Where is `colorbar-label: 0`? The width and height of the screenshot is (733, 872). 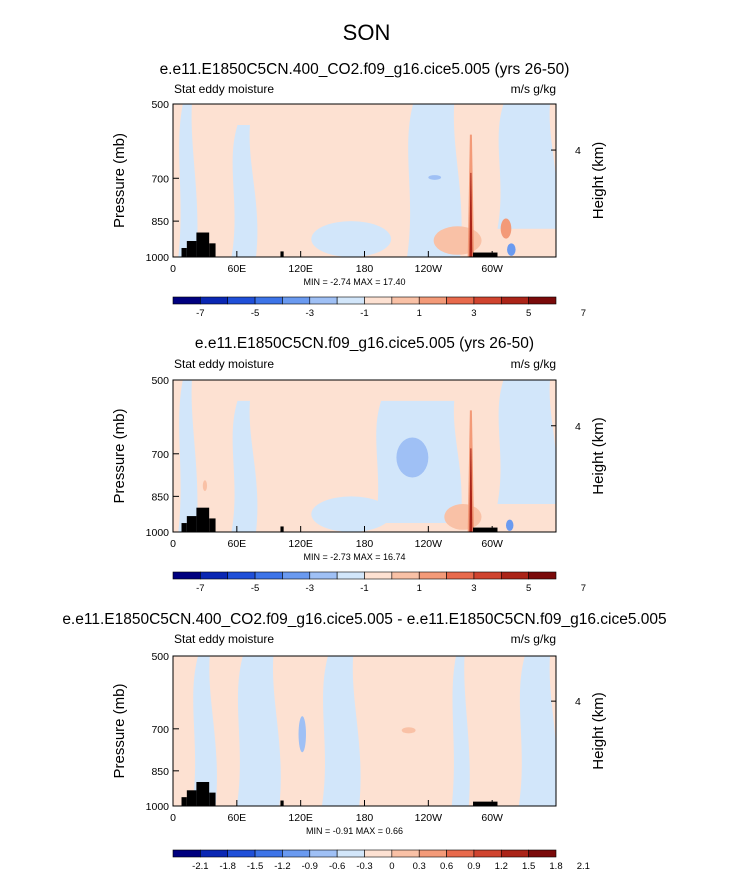
colorbar-label: 0 is located at coordinates (391, 866).